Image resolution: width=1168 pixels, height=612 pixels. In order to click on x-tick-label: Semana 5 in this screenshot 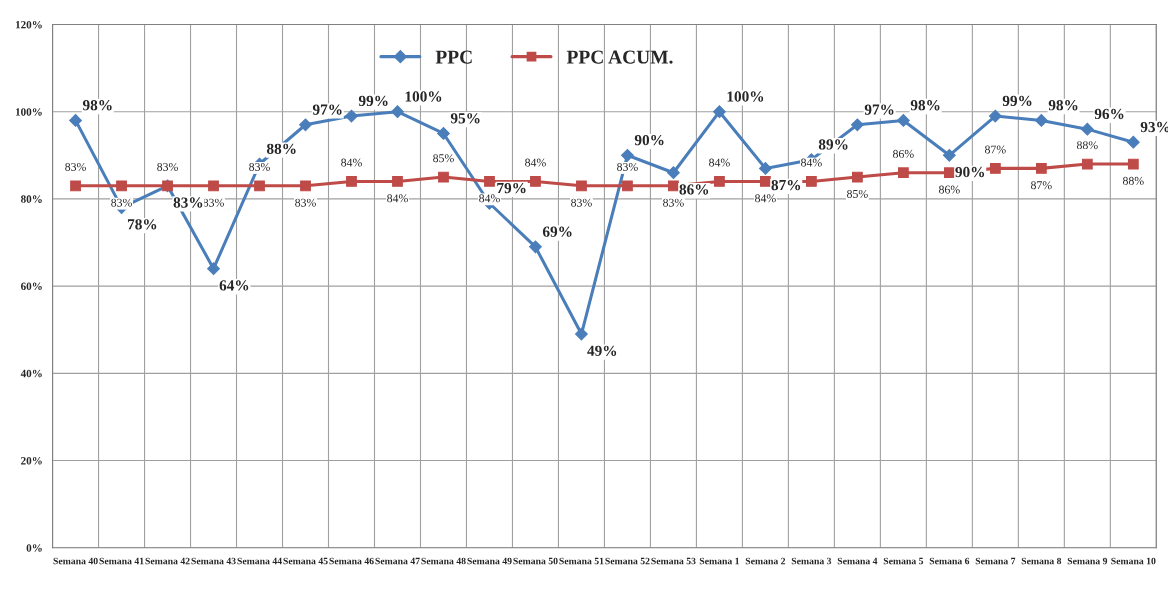, I will do `click(903, 561)`.